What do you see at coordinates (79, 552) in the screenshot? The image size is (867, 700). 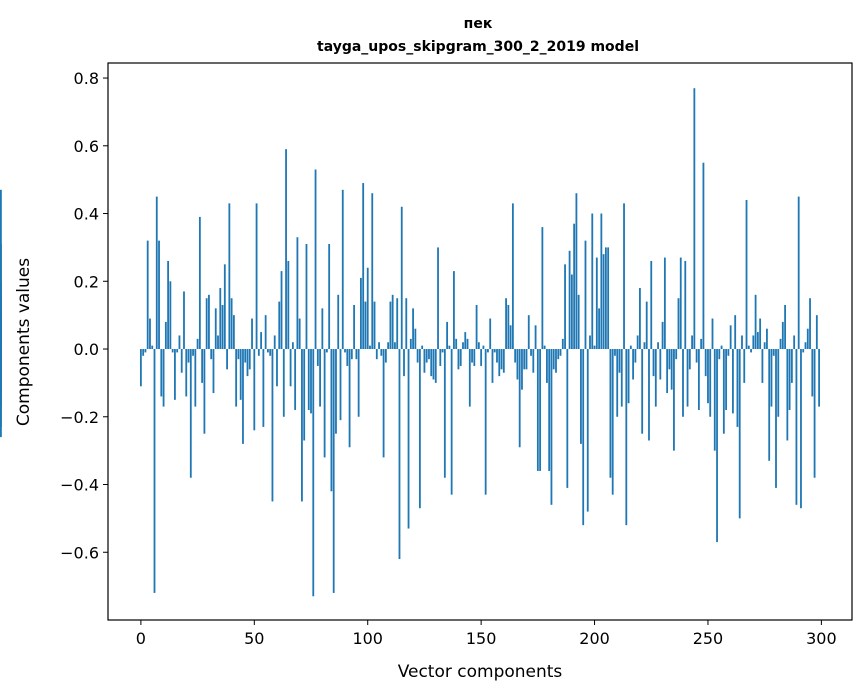 I see `y-tick-label: −0.6` at bounding box center [79, 552].